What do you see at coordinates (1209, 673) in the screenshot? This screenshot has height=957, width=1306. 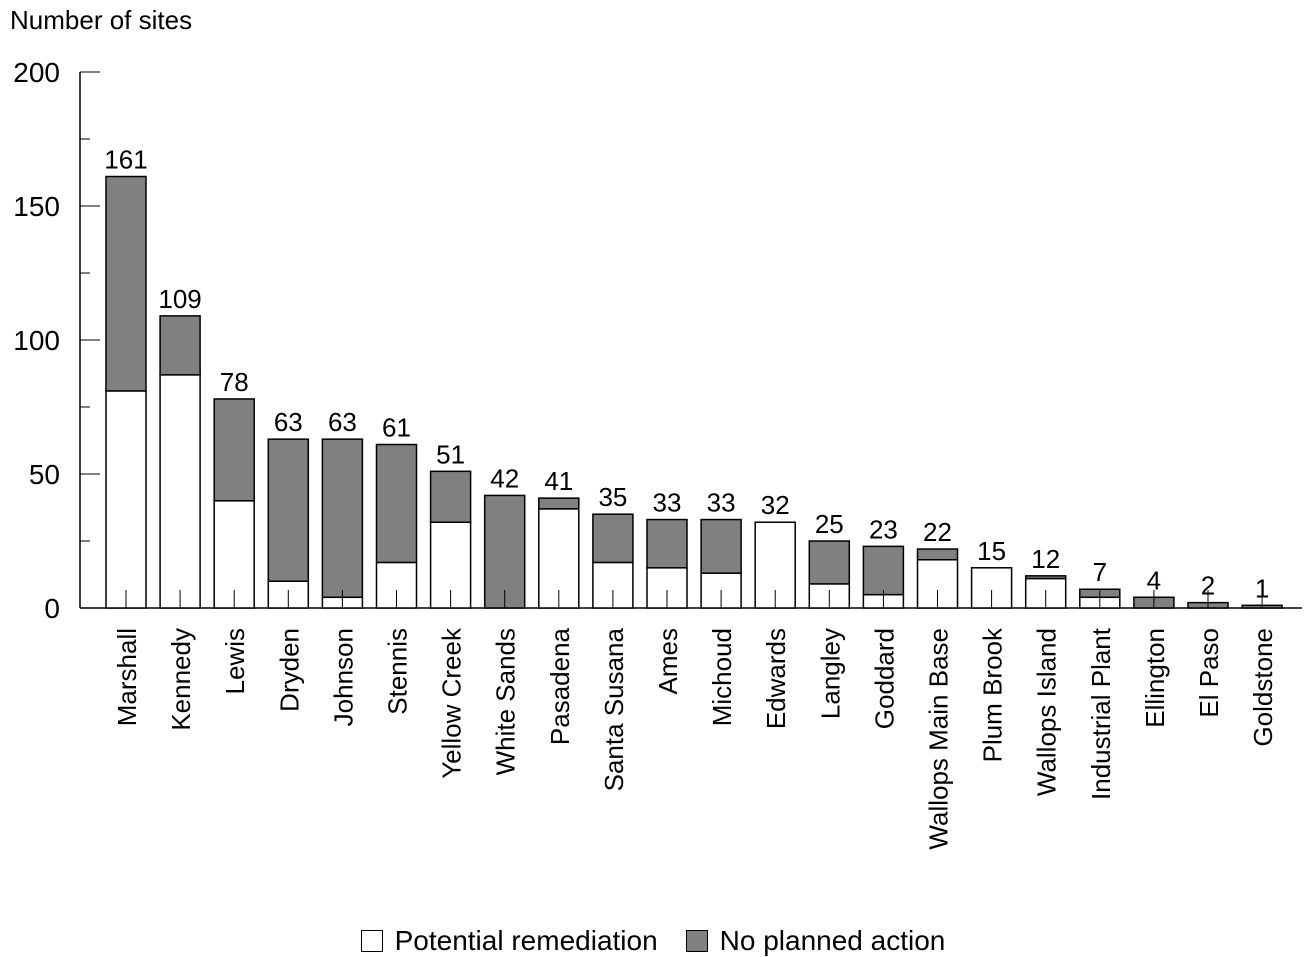 I see `x-category-label: El Paso` at bounding box center [1209, 673].